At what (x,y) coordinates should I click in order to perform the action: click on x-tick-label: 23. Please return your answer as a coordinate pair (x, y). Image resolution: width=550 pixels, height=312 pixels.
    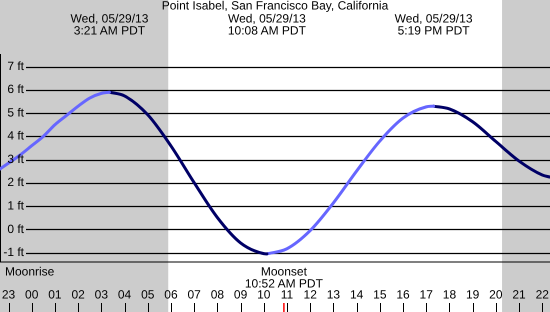
    Looking at the image, I should click on (9, 294).